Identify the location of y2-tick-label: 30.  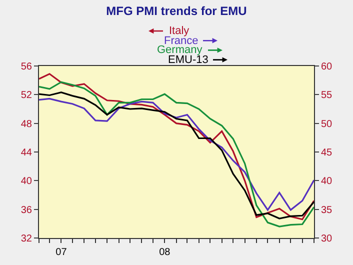
(327, 239).